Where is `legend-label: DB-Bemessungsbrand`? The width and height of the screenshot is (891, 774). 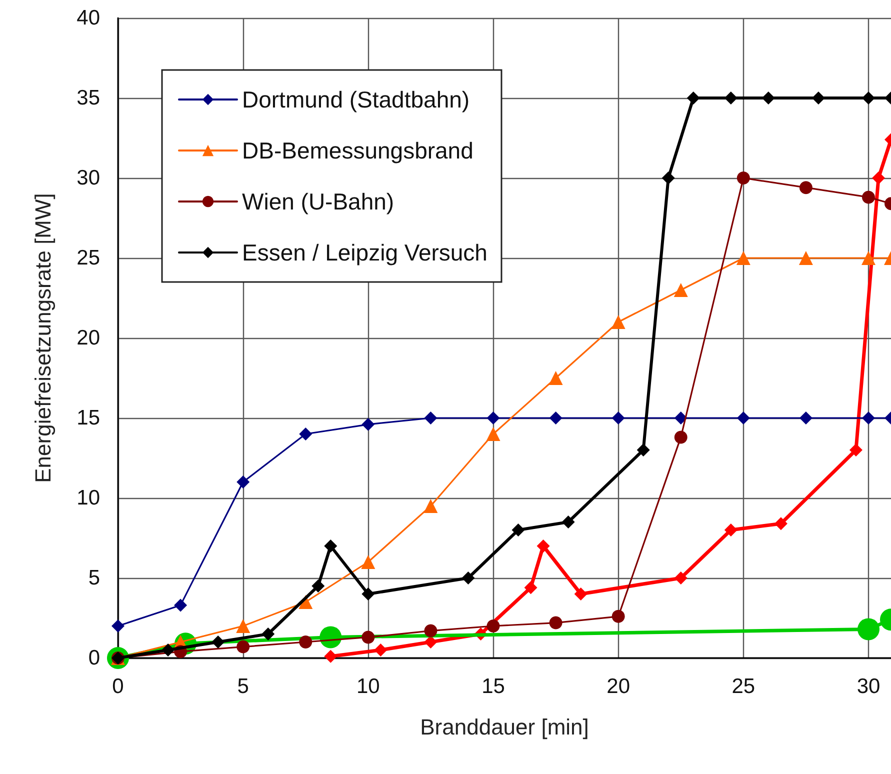
legend-label: DB-Bemessungsbrand is located at coordinates (358, 151).